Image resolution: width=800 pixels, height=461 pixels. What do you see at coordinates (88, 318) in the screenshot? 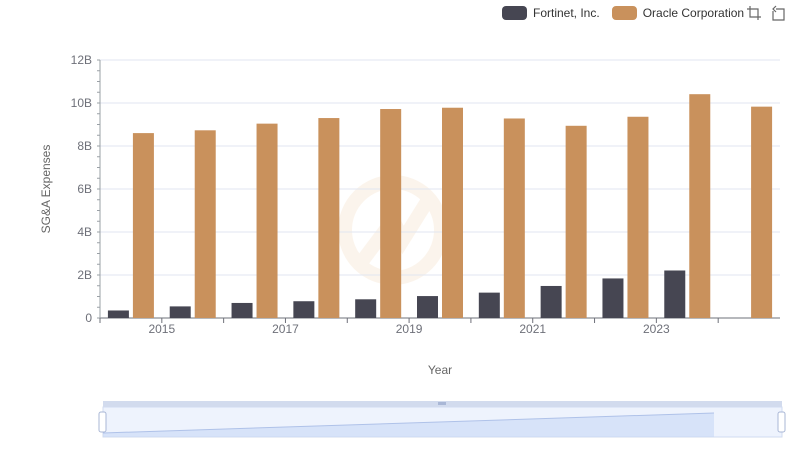
I see `y-tick-label: 0` at bounding box center [88, 318].